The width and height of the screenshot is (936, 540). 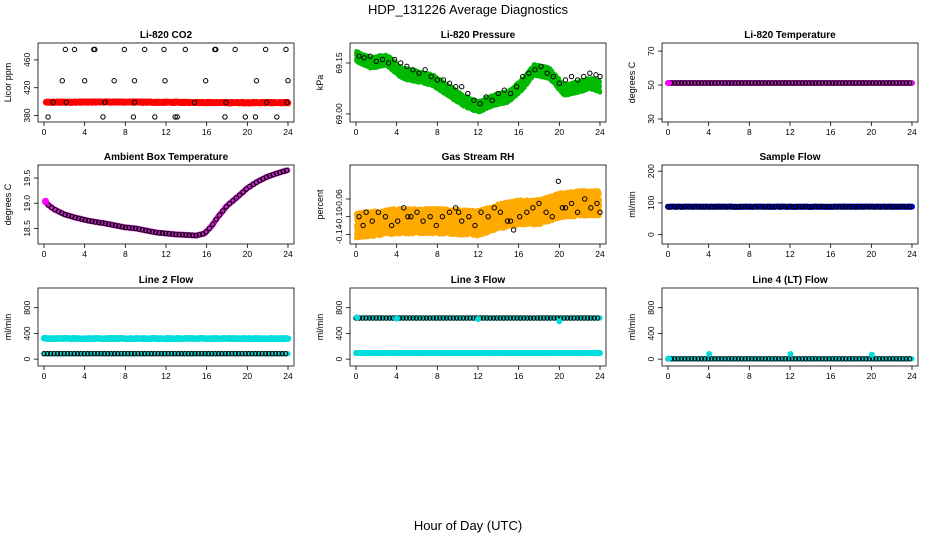 What do you see at coordinates (27, 178) in the screenshot?
I see `y-tick-label: 19.5` at bounding box center [27, 178].